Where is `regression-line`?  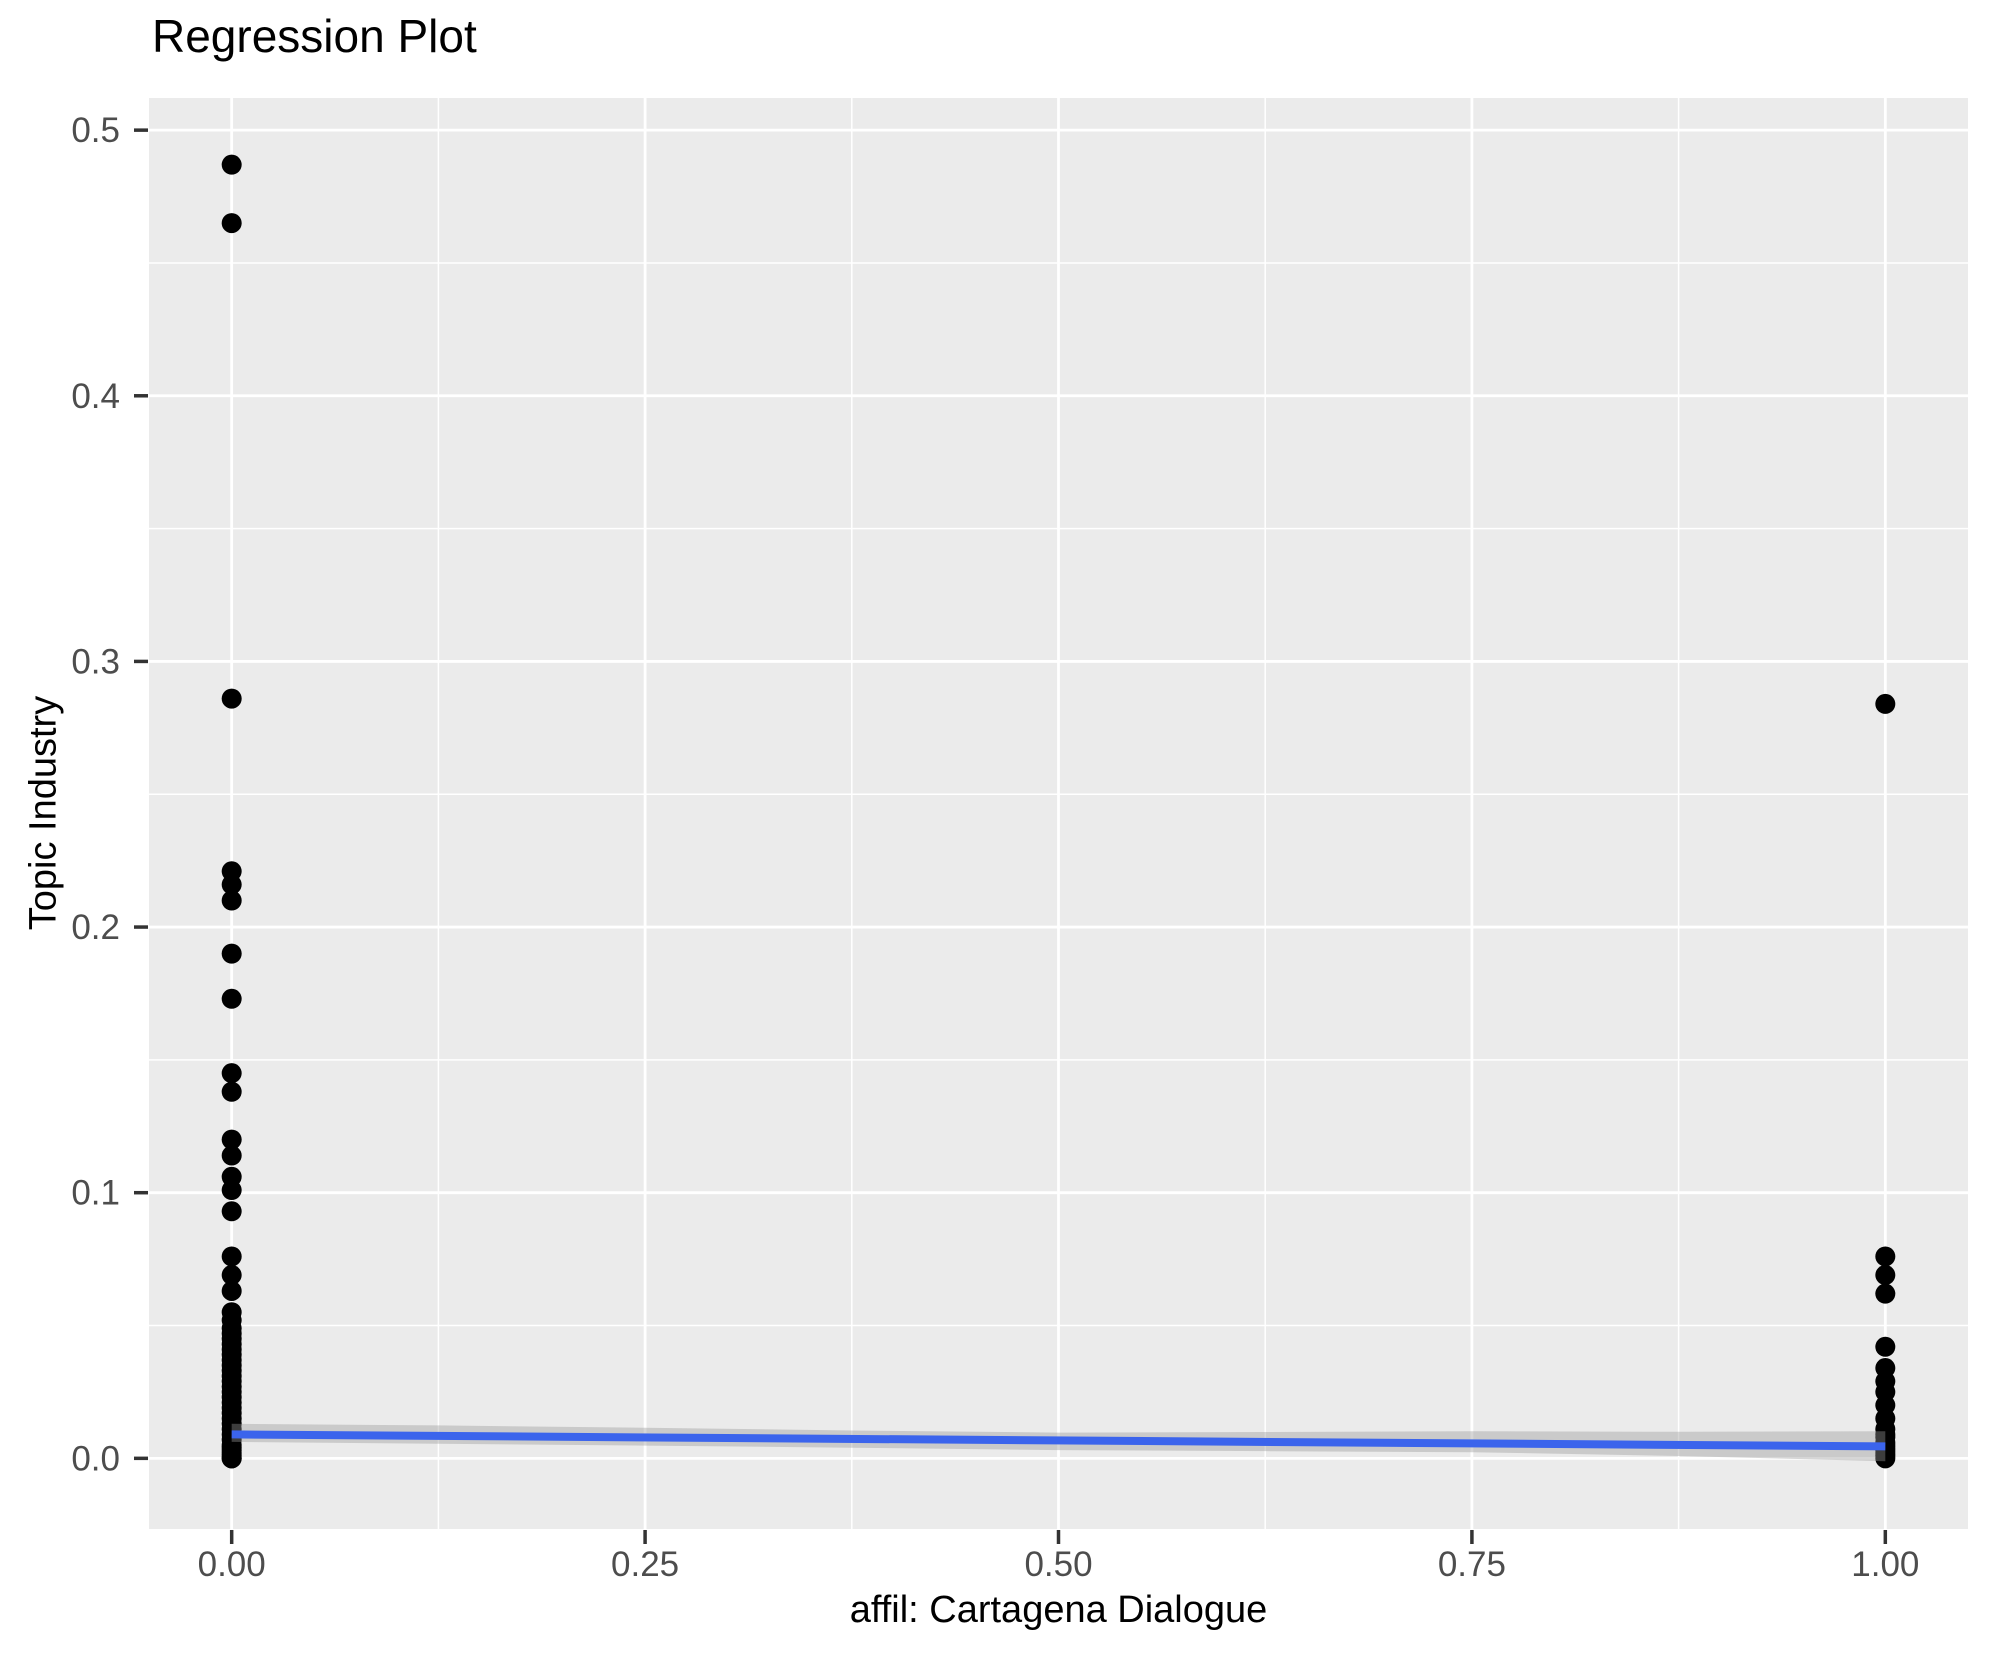 regression-line is located at coordinates (1058, 1440).